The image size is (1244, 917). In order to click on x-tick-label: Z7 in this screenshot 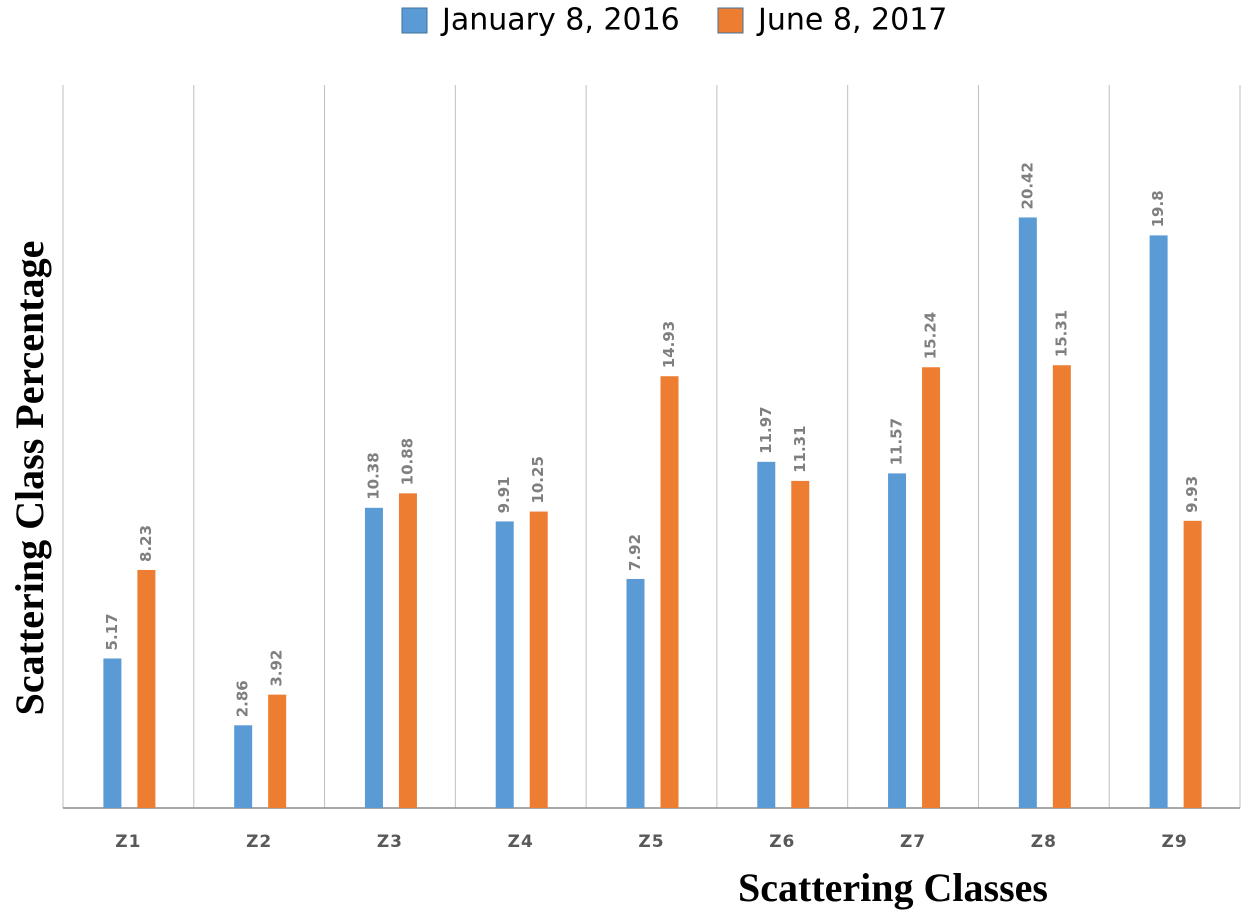, I will do `click(913, 842)`.